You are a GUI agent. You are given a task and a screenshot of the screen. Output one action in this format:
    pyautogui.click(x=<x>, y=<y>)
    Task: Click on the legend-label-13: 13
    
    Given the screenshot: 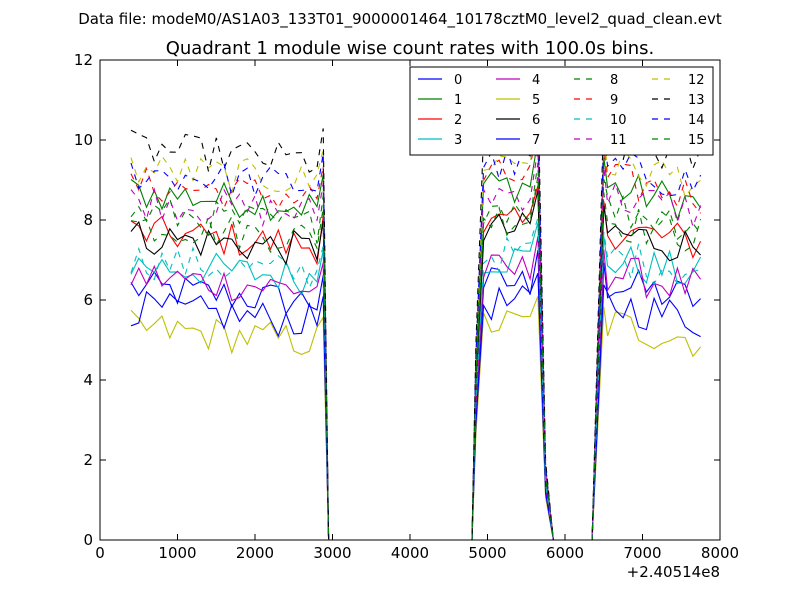 What is the action you would take?
    pyautogui.click(x=696, y=100)
    